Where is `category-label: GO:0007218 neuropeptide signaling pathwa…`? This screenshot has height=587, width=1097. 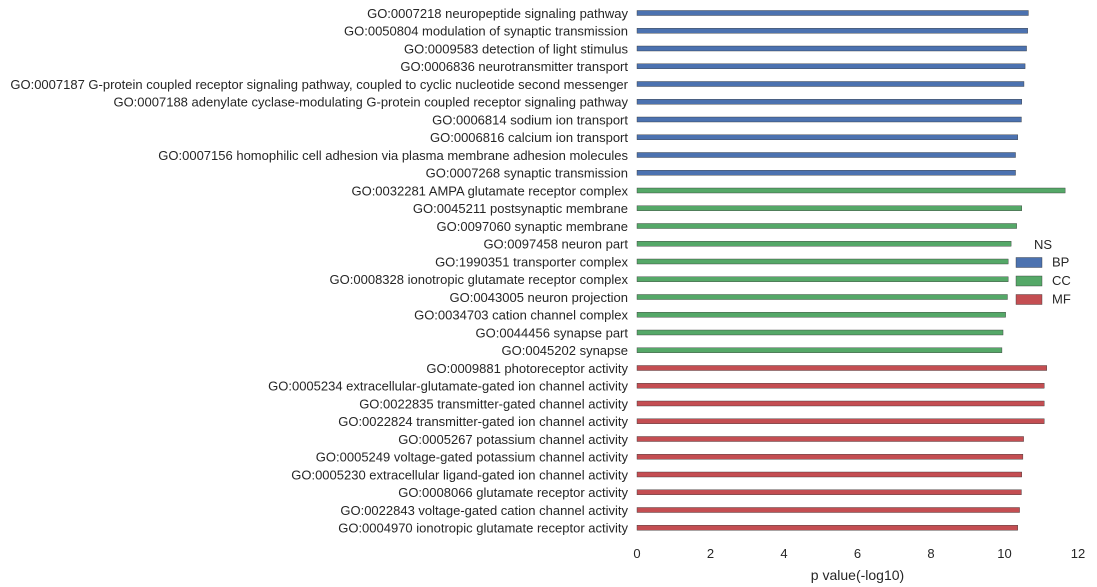
category-label: GO:0007218 neuropeptide signaling pathwa… is located at coordinates (497, 13).